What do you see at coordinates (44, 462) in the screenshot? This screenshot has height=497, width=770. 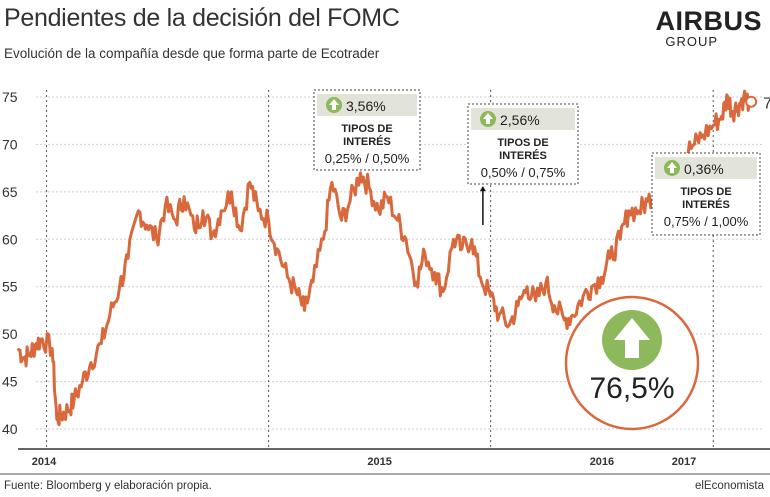 I see `x-tick-label: 2014` at bounding box center [44, 462].